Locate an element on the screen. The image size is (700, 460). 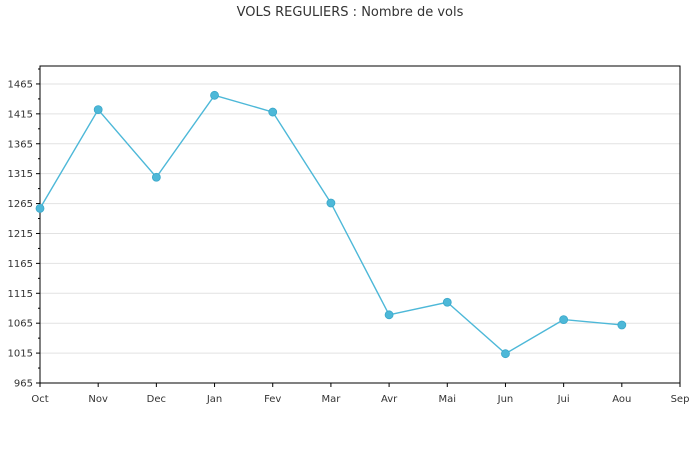
x-tick-label: Sep is located at coordinates (680, 399).